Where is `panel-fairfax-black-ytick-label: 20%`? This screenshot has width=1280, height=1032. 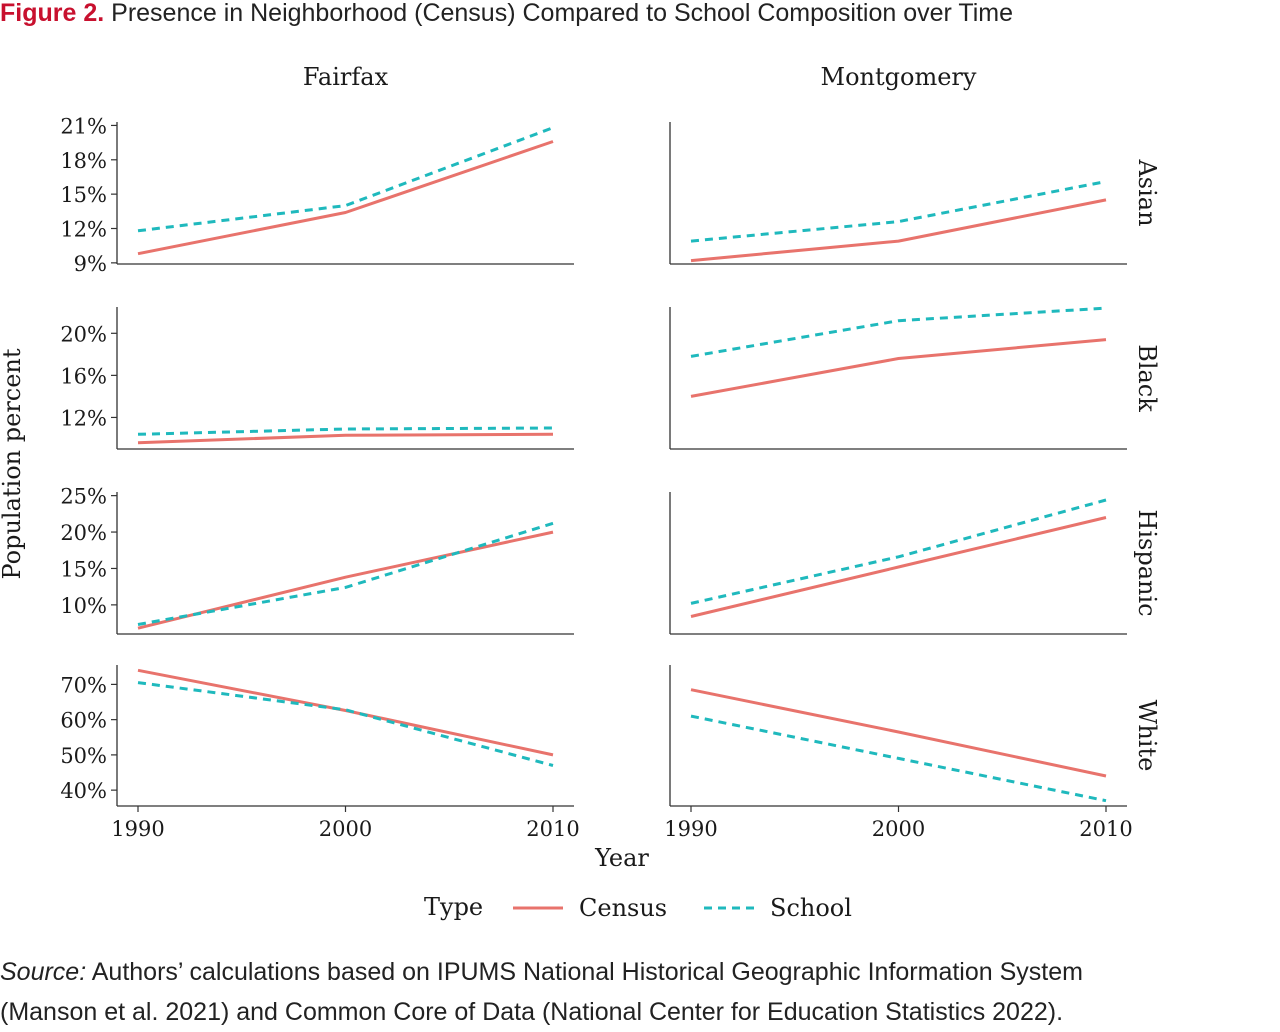 panel-fairfax-black-ytick-label: 20% is located at coordinates (83, 334).